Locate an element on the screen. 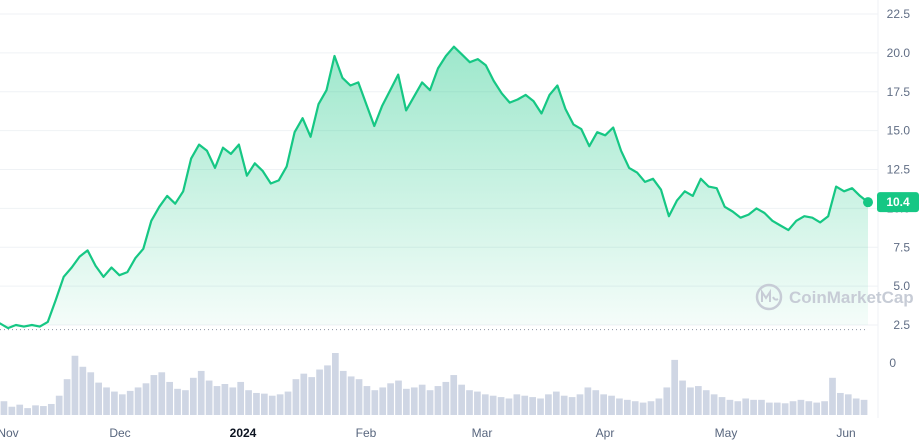  x-tick-label: Dec is located at coordinates (119, 433).